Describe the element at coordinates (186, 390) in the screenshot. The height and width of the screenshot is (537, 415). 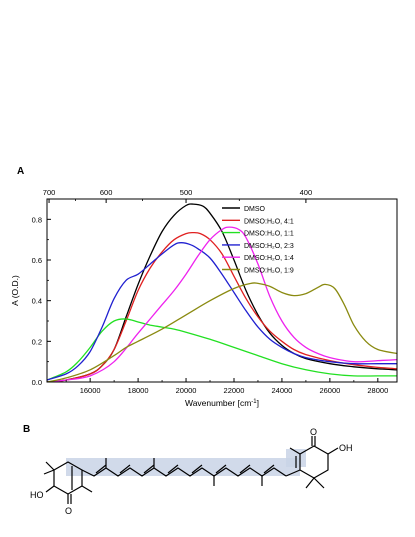
I see `x-tick-label-2: 20000` at that location.